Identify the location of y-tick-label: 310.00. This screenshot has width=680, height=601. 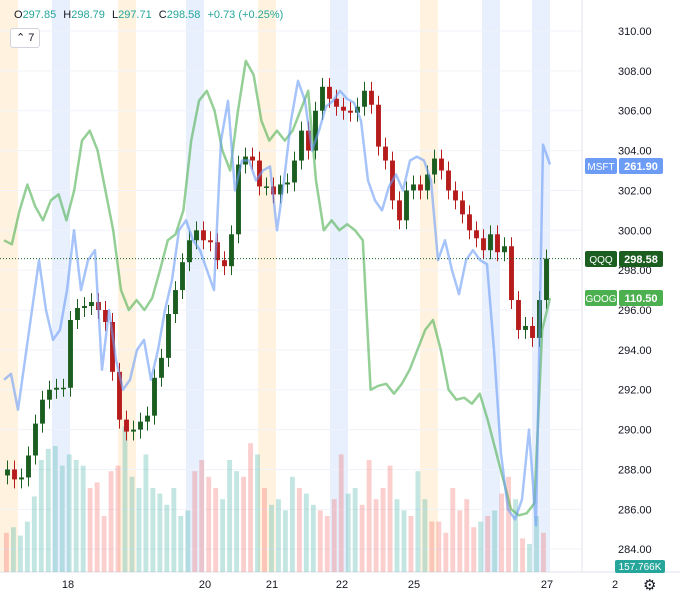
(635, 32).